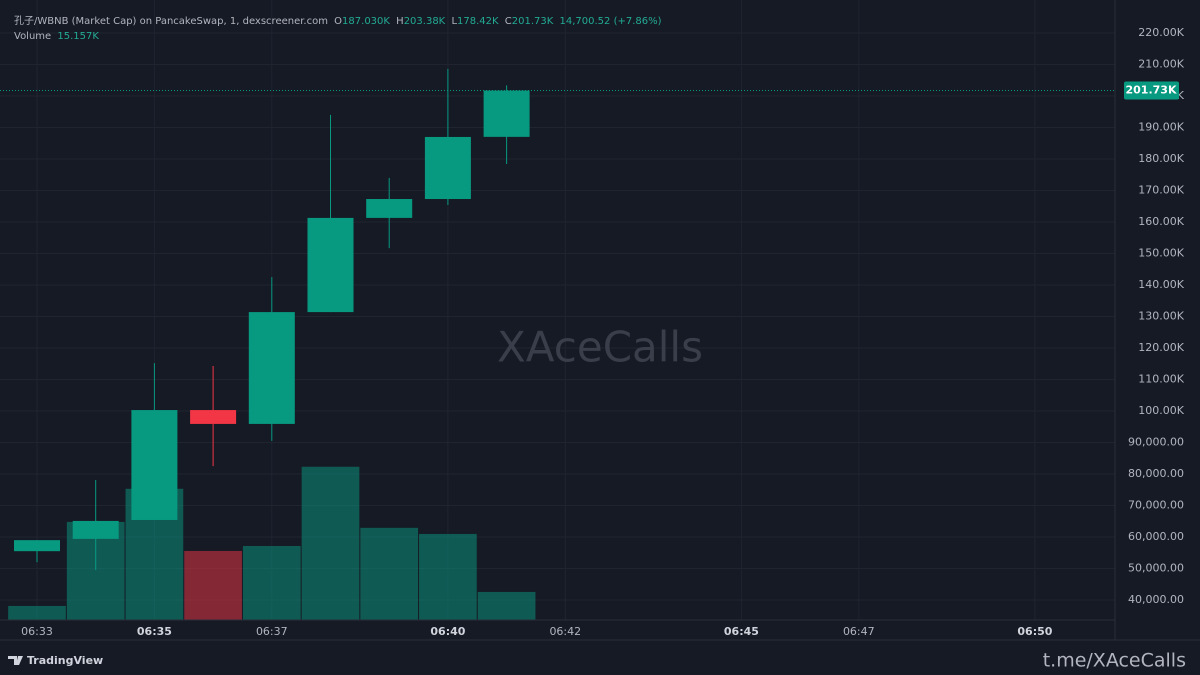 The height and width of the screenshot is (675, 1200). I want to click on x-tick-label: 06:37, so click(272, 631).